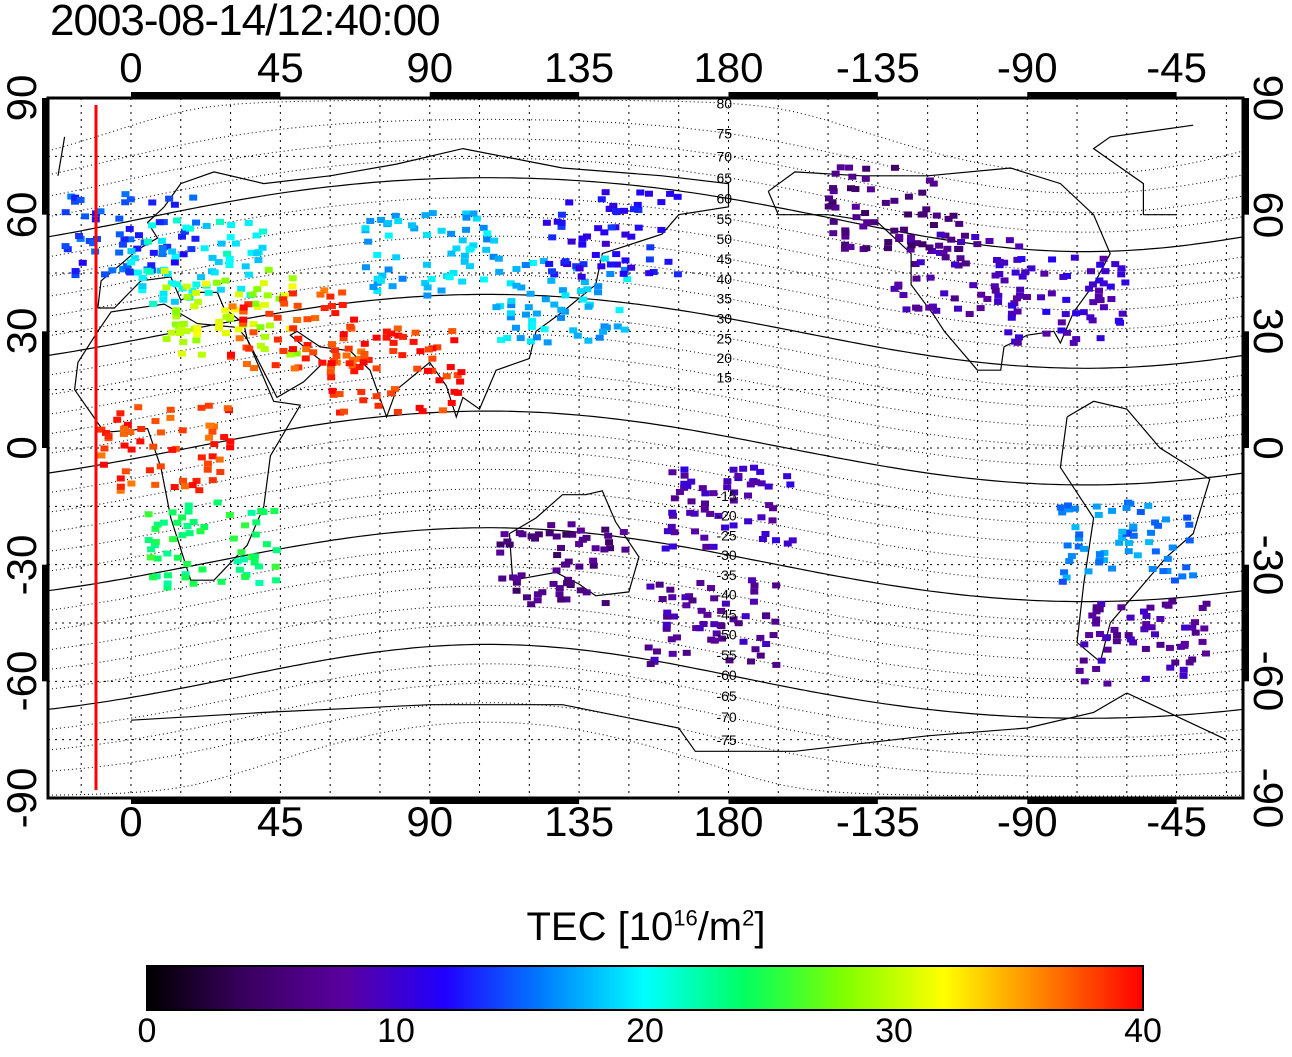 This screenshot has width=1292, height=1057. What do you see at coordinates (1268, 681) in the screenshot?
I see `tick-right-label: -60` at bounding box center [1268, 681].